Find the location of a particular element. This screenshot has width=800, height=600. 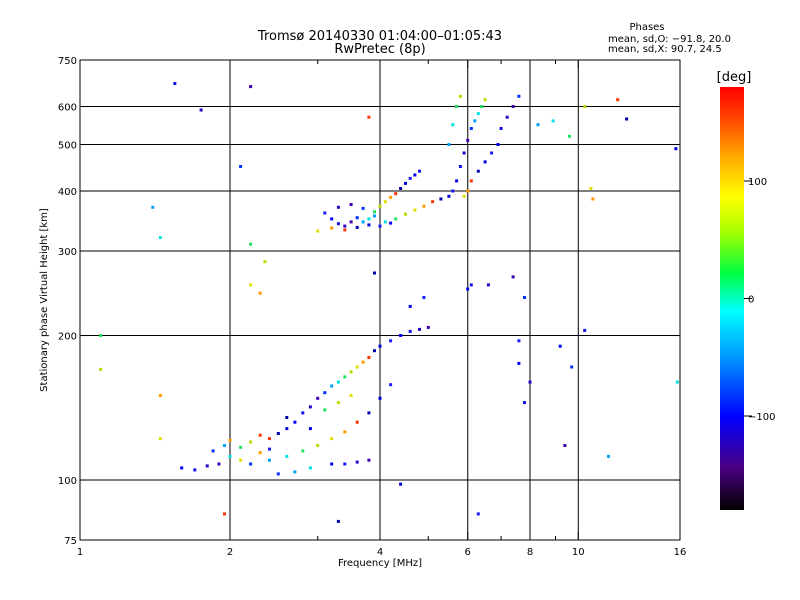

chart-title: Tromsø 20140330 01:04:00–01:05:43 is located at coordinates (379, 36).